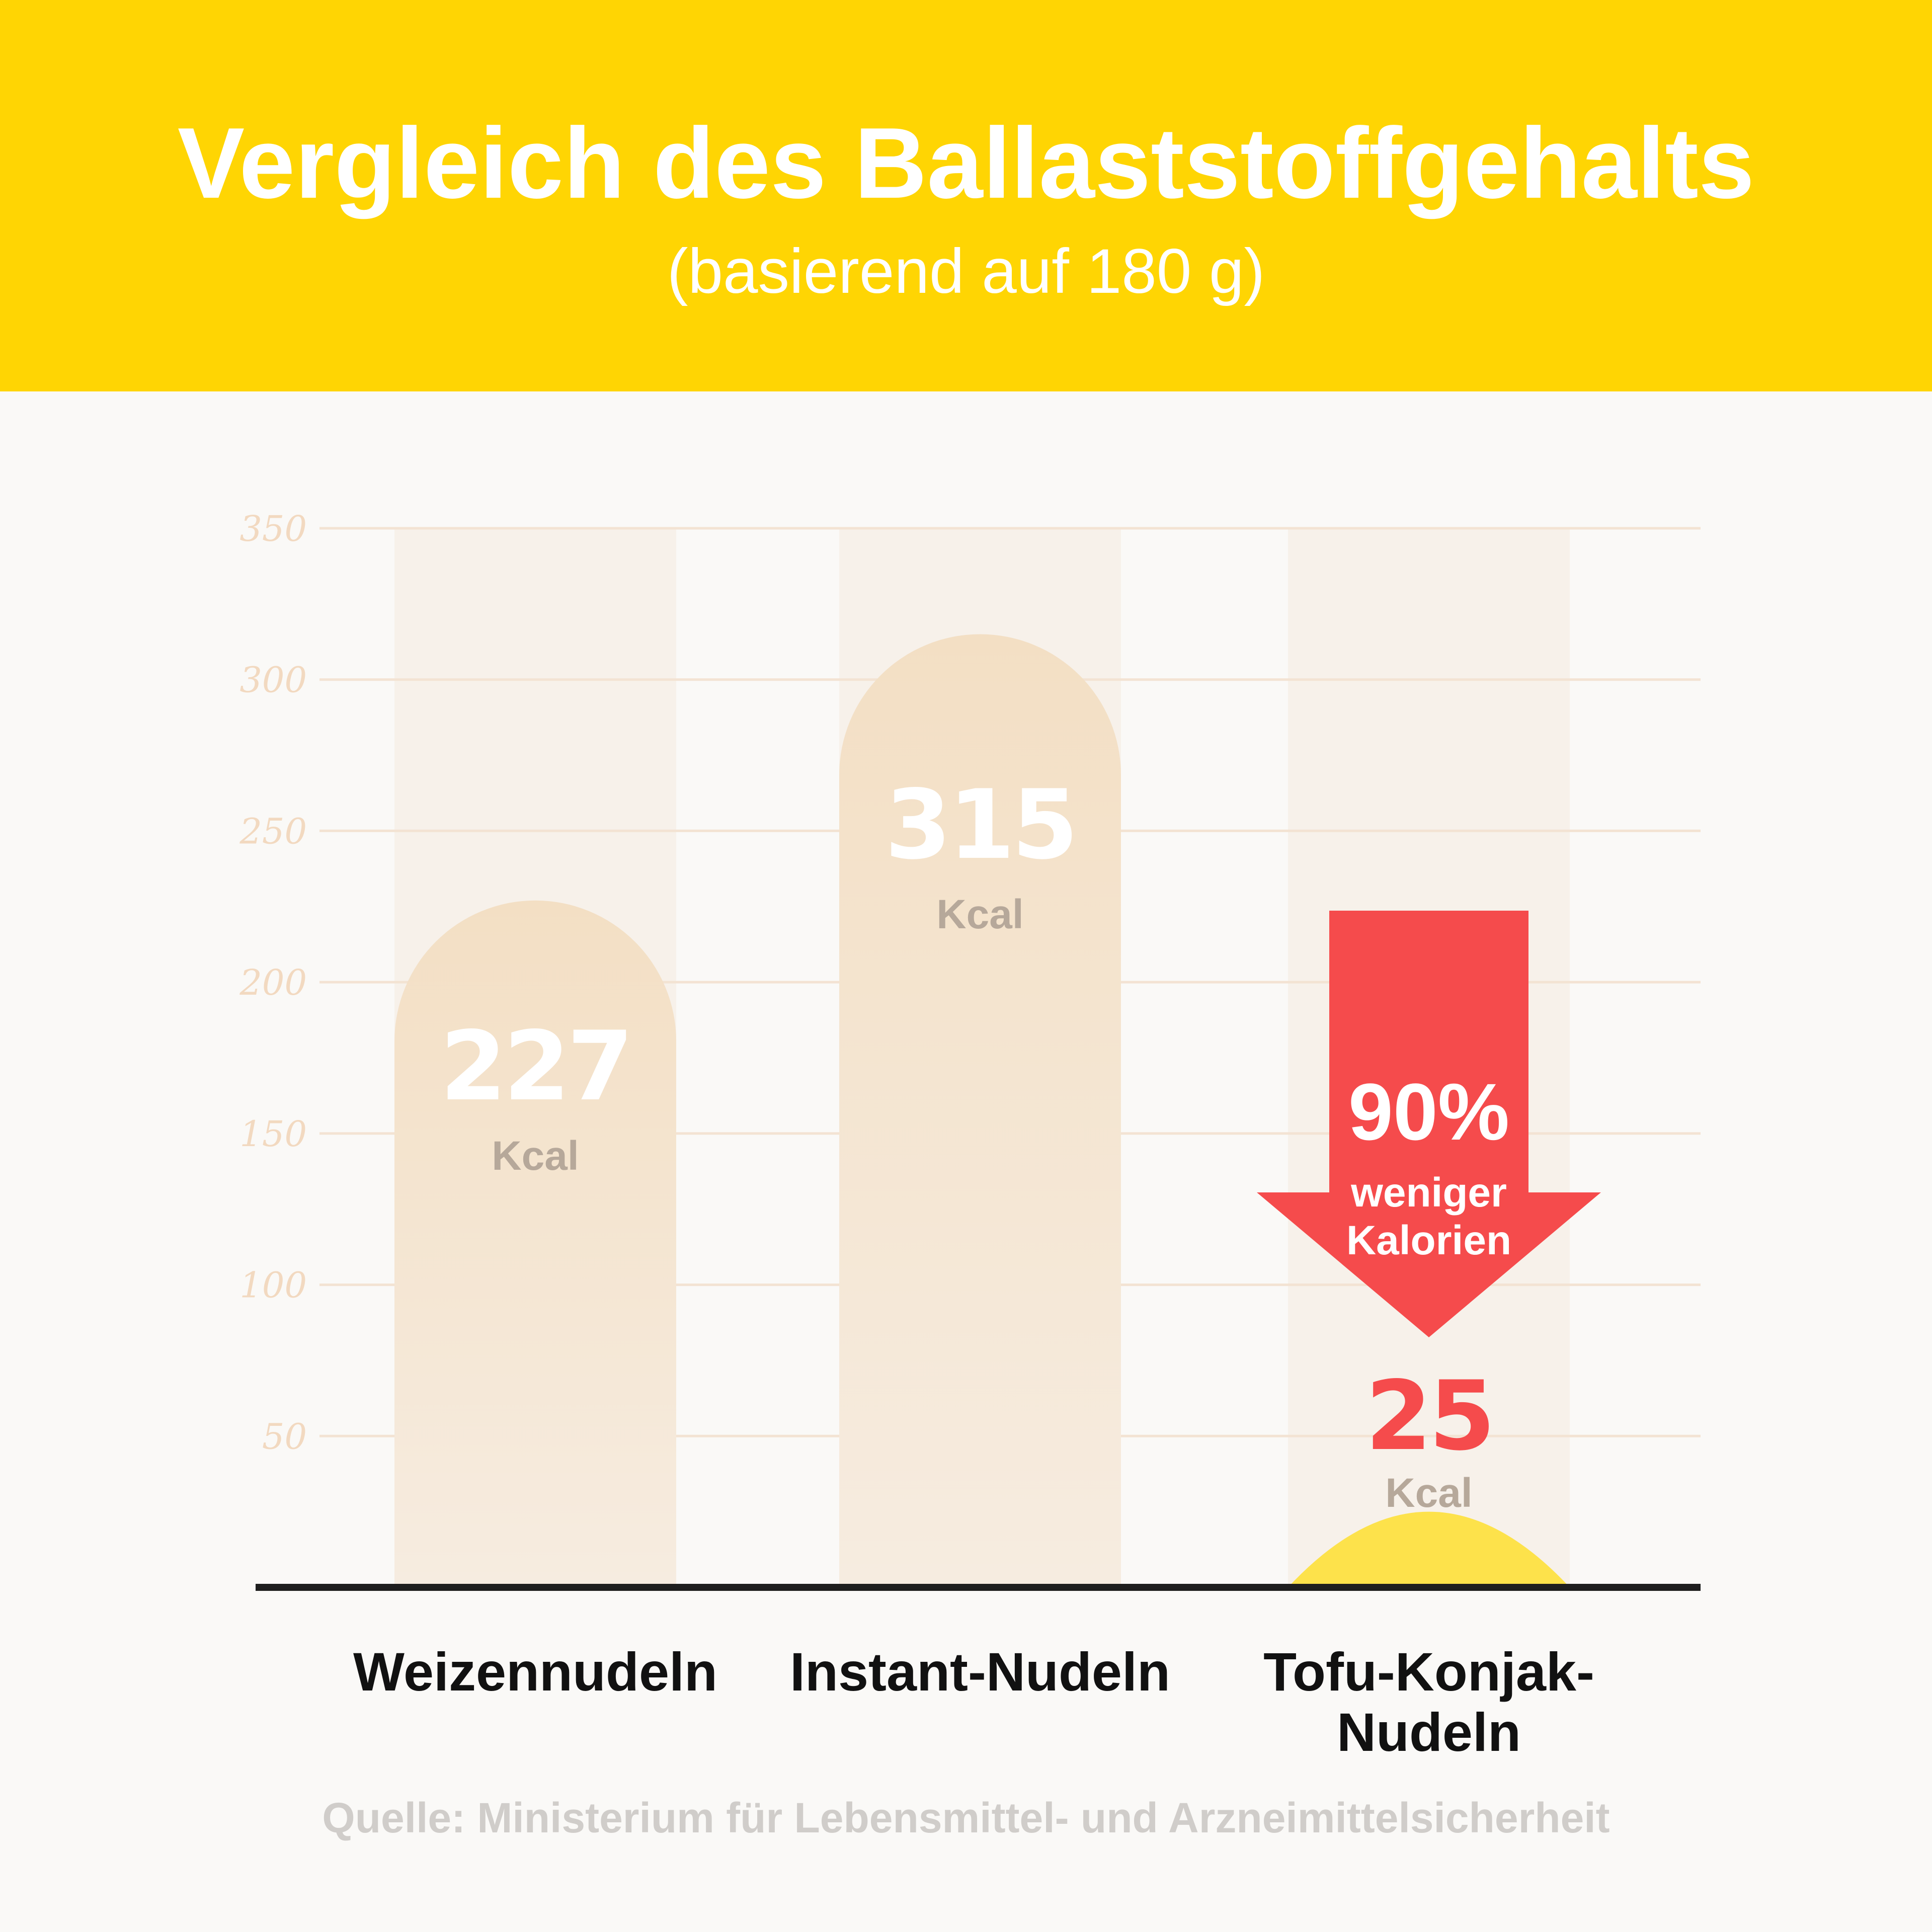 The height and width of the screenshot is (1932, 1932). Describe the element at coordinates (535, 1066) in the screenshot. I see `value-label-1: 227` at that location.